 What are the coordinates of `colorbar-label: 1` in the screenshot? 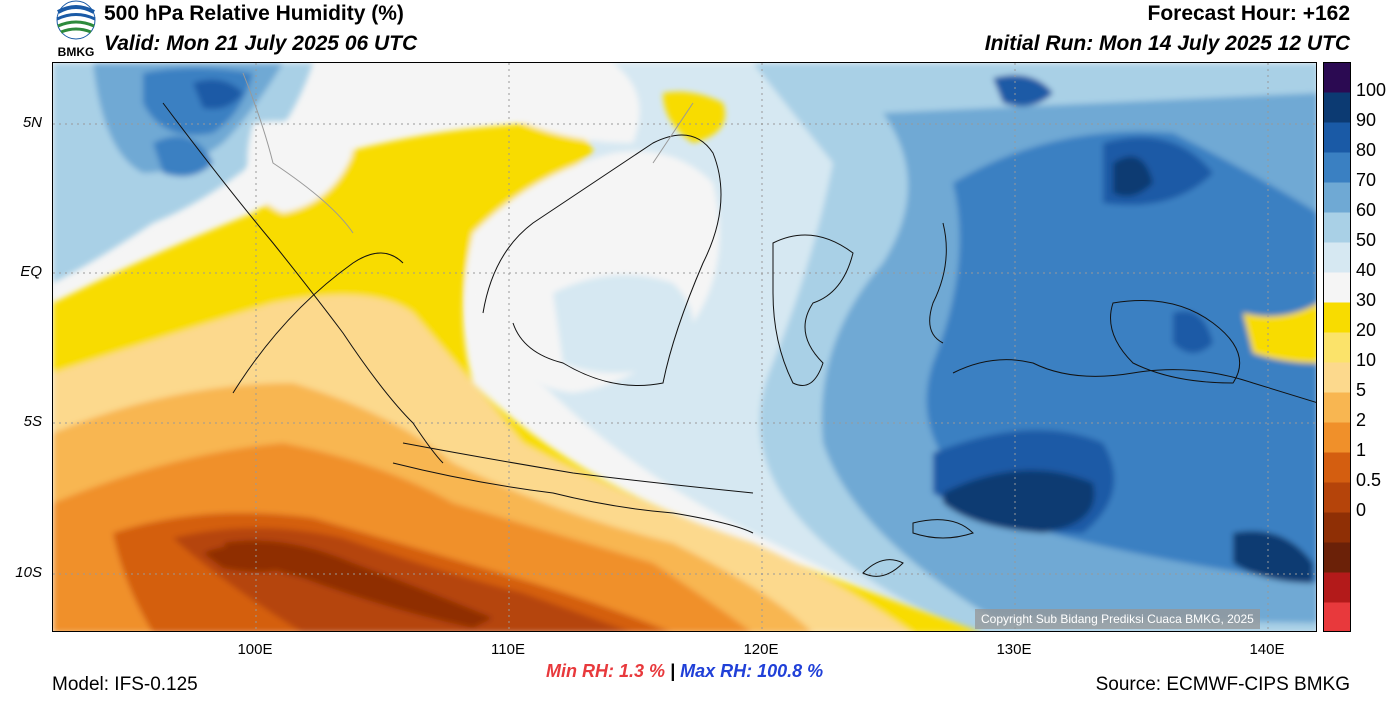 It's located at (1361, 450).